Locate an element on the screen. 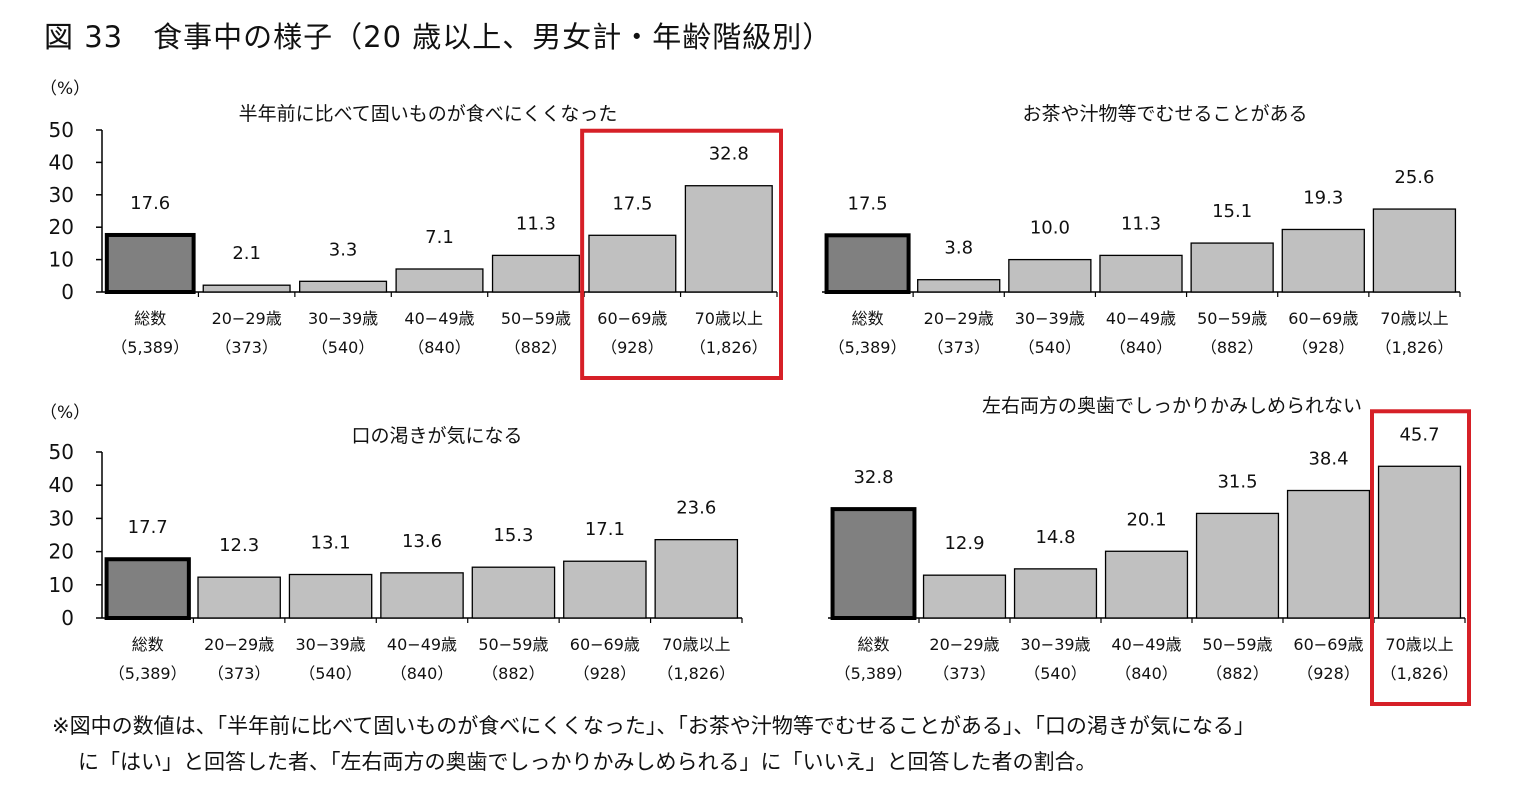 Image resolution: width=1525 pixels, height=805 pixels. data-label: 19.3 is located at coordinates (1323, 197).